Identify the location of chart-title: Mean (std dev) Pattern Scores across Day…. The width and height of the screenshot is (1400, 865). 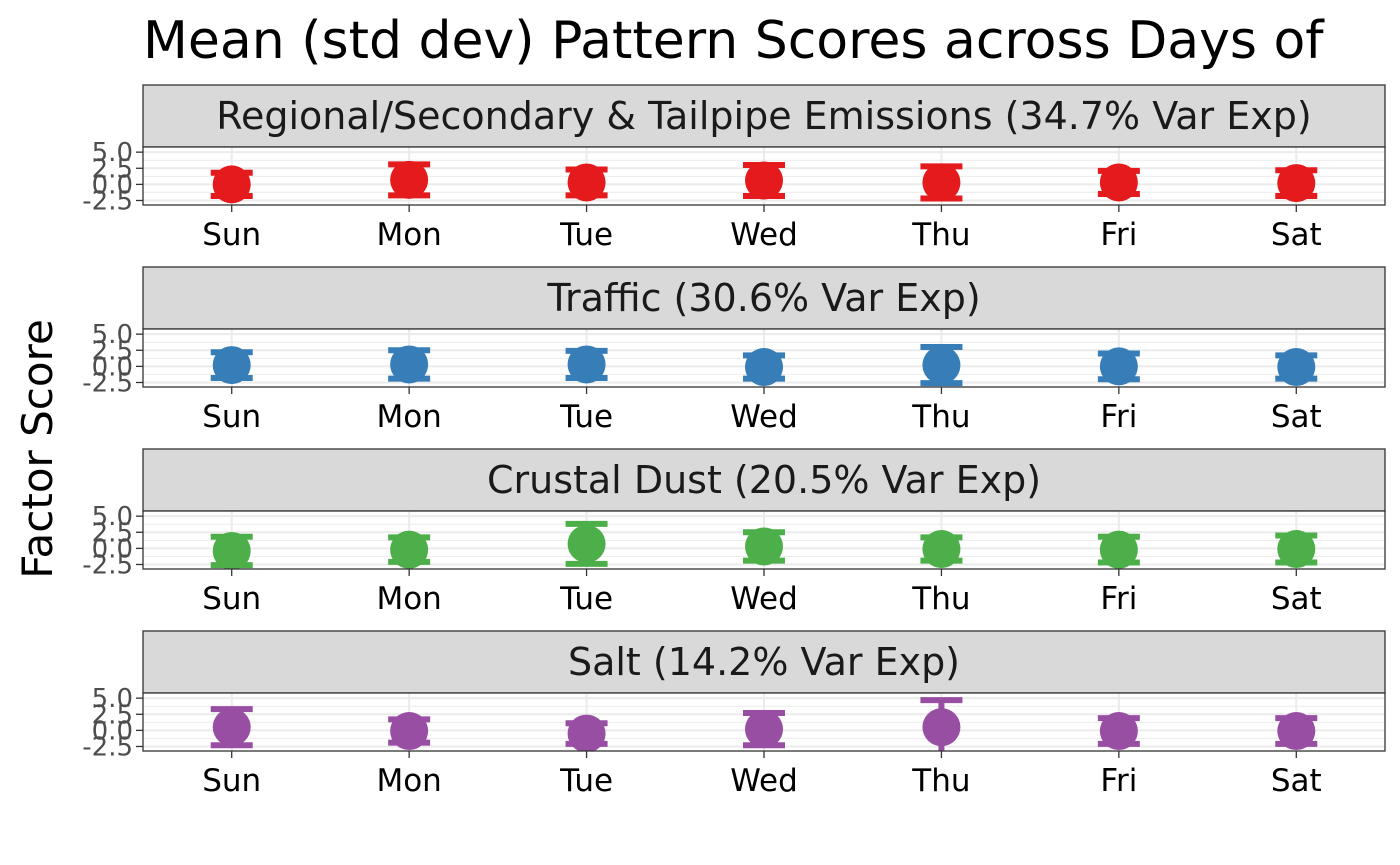
(734, 41).